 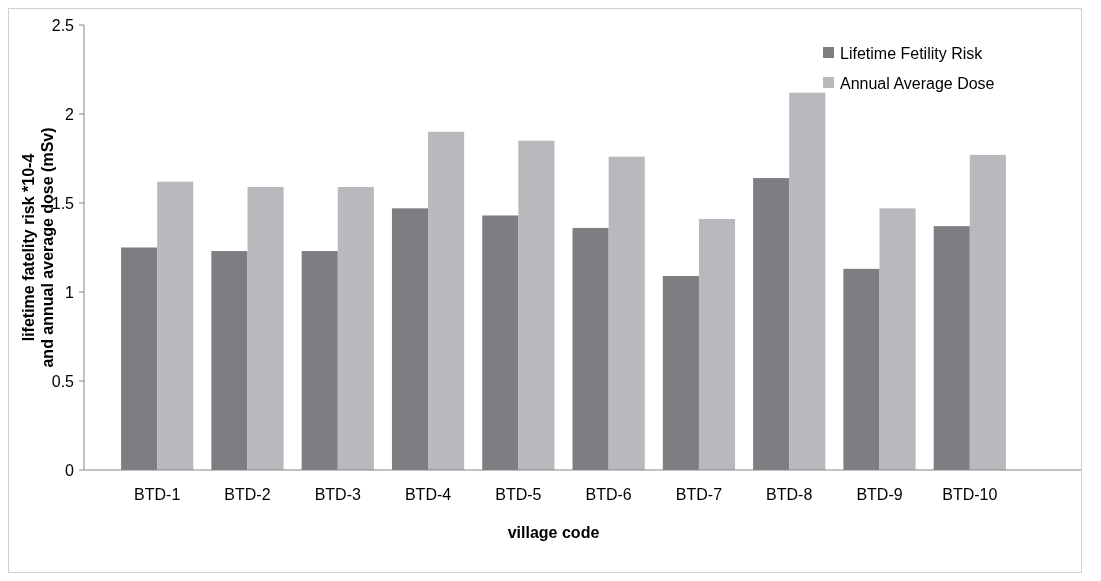 What do you see at coordinates (912, 53) in the screenshot?
I see `legend-label: Lifetime Fetility Risk` at bounding box center [912, 53].